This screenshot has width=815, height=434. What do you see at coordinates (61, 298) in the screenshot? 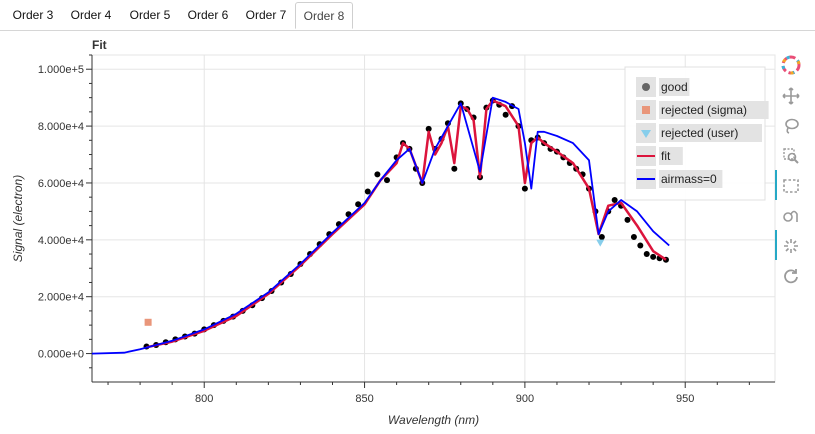
I see `y-tick-label: 2.000e+4` at bounding box center [61, 298].